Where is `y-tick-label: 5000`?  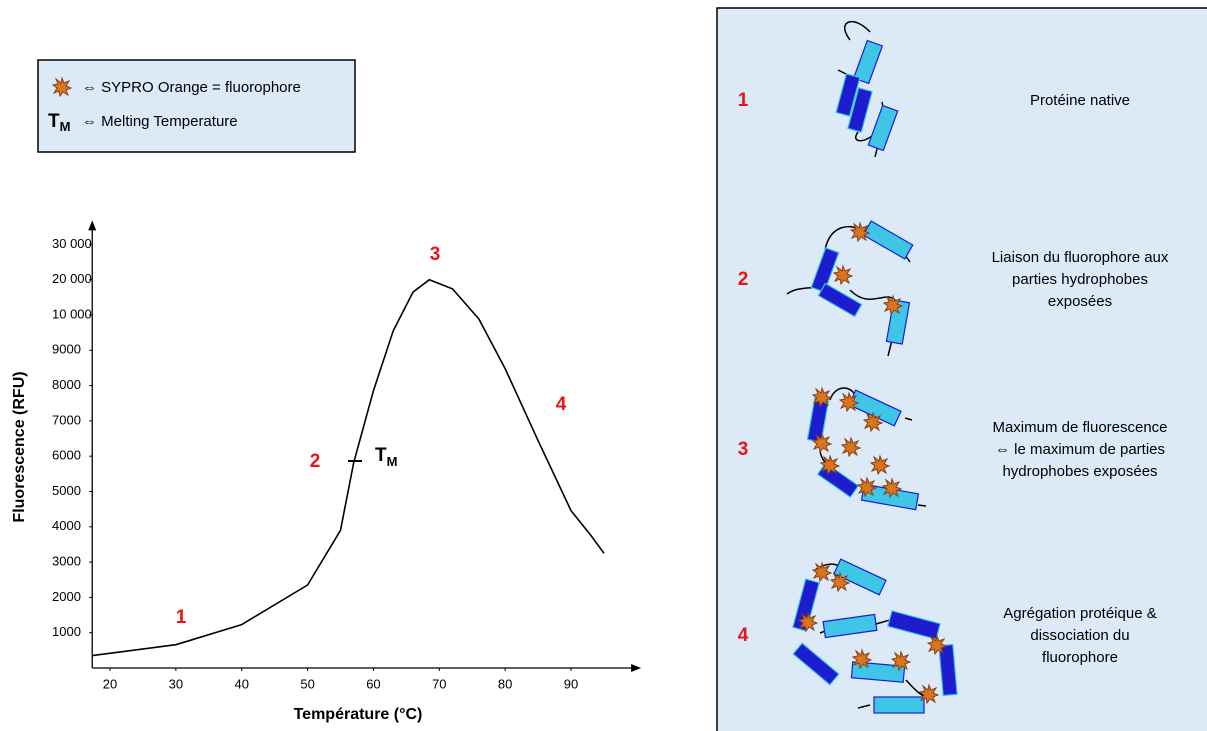
y-tick-label: 5000 is located at coordinates (66, 490).